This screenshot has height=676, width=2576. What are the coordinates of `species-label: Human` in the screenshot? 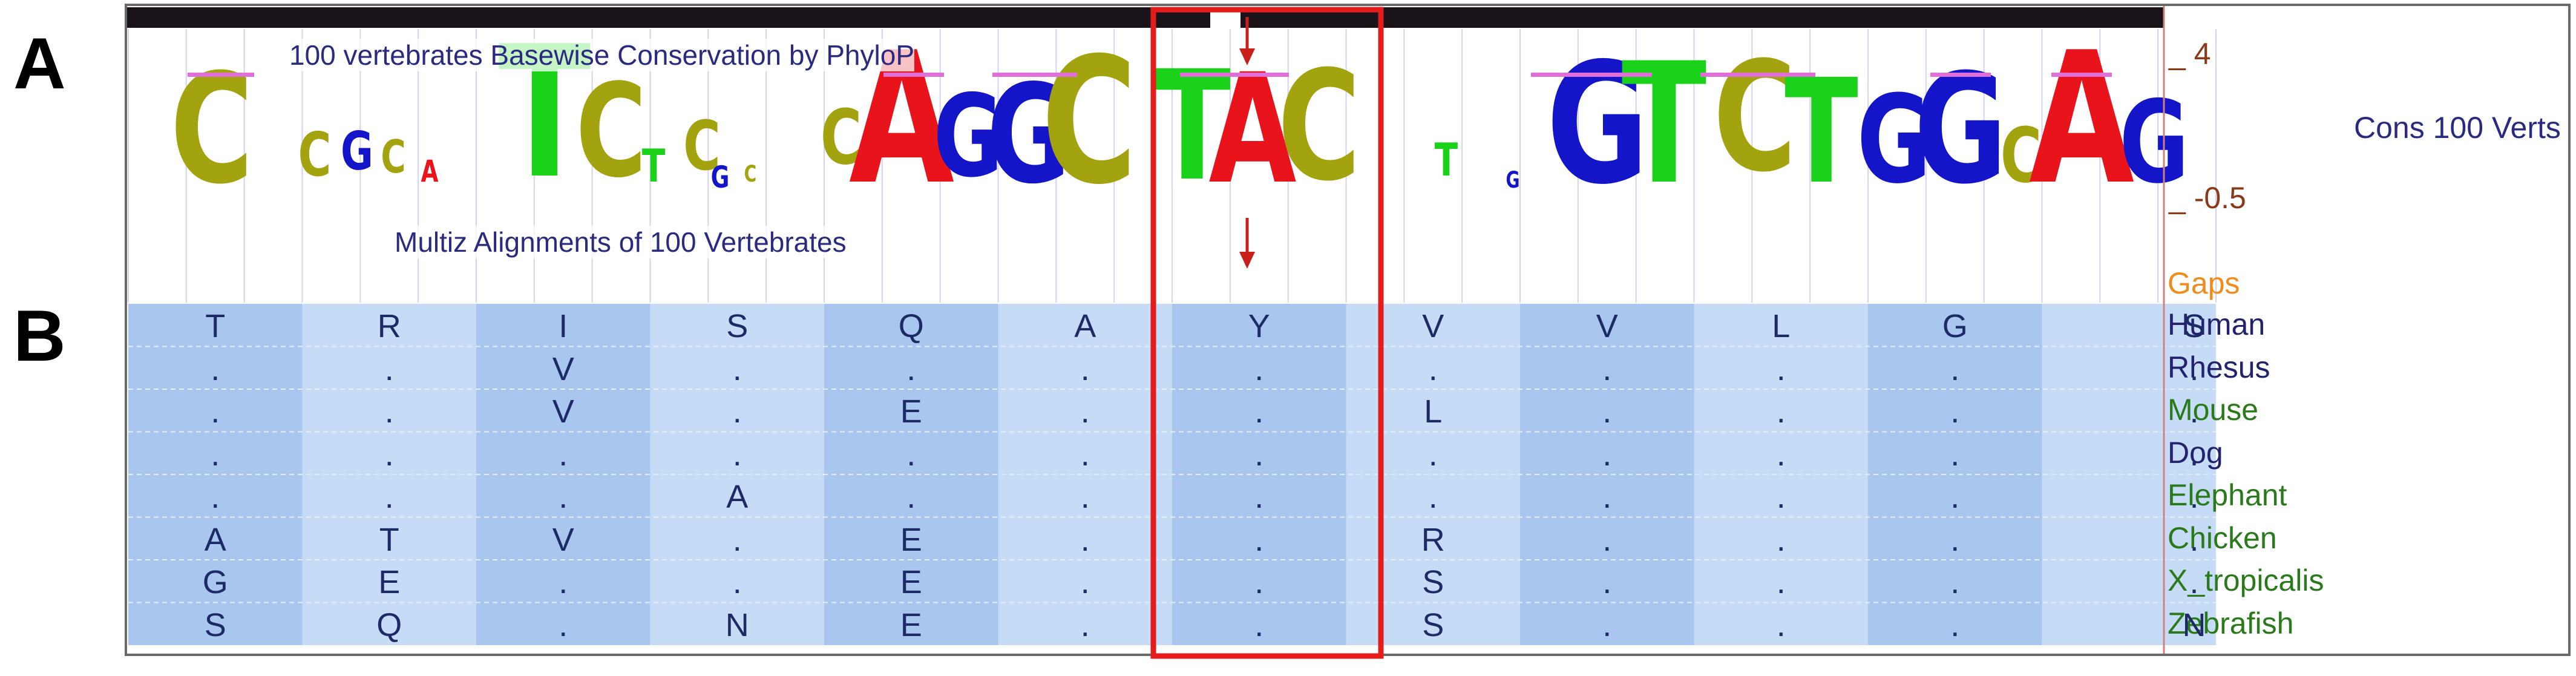 It's located at (2217, 324).